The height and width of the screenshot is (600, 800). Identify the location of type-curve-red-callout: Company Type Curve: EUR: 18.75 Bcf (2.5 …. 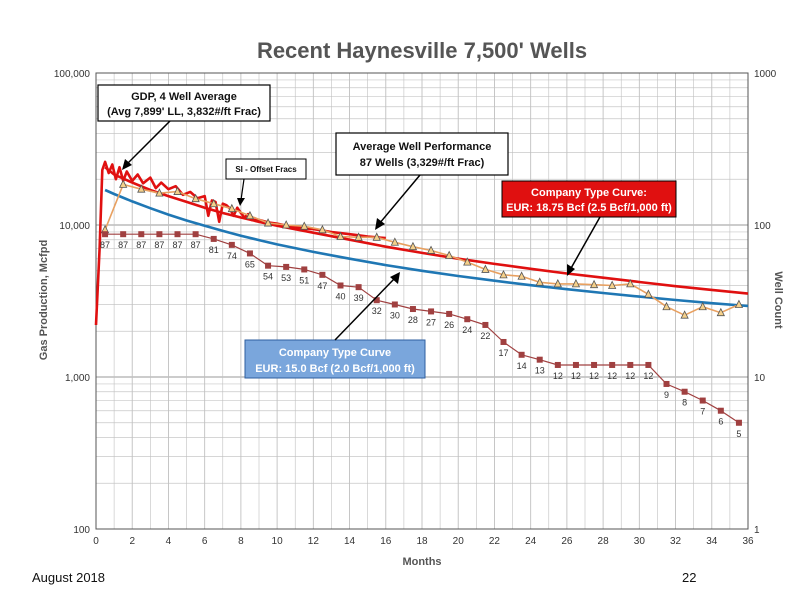
(589, 228).